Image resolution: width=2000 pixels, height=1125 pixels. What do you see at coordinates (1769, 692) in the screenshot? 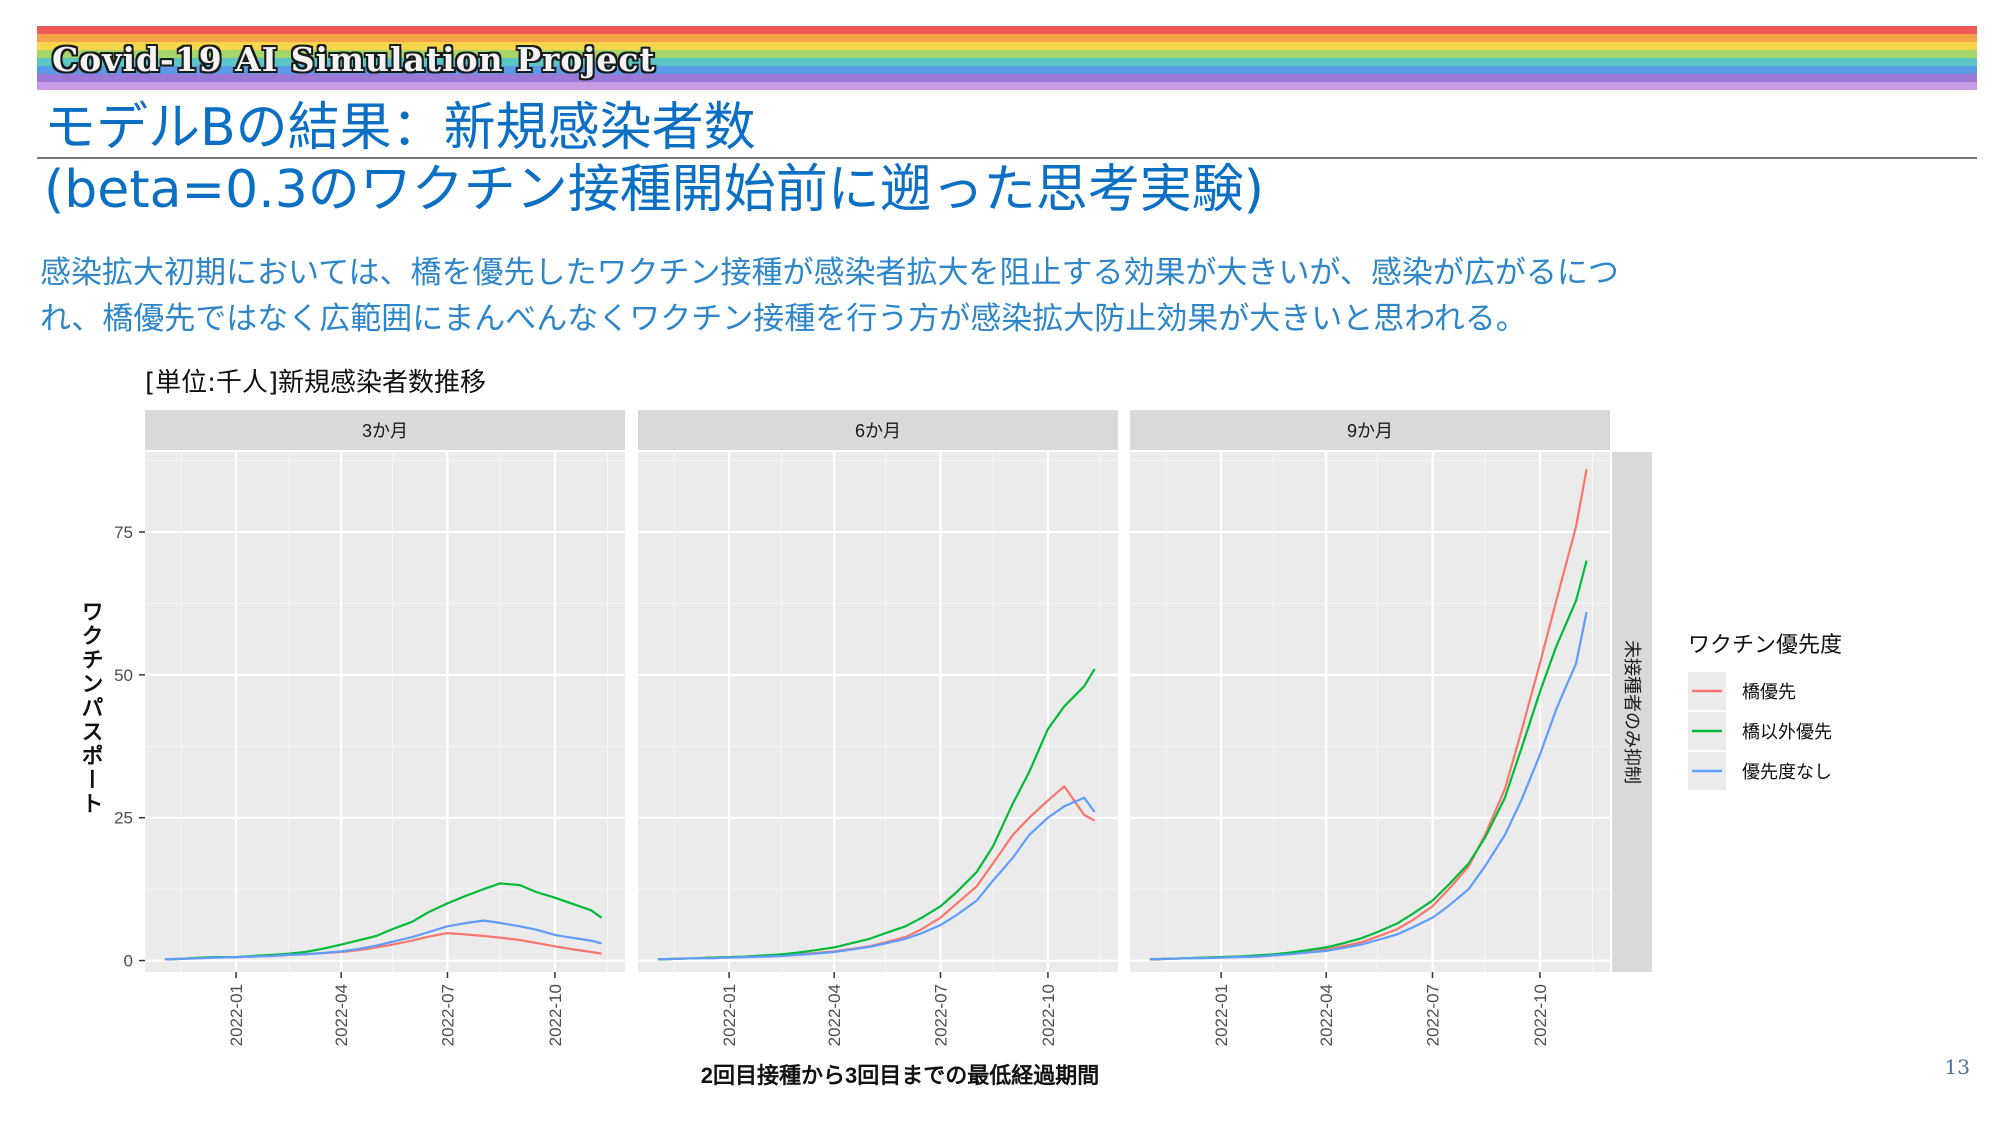
I see `legend-item-label: 橋優先` at bounding box center [1769, 692].